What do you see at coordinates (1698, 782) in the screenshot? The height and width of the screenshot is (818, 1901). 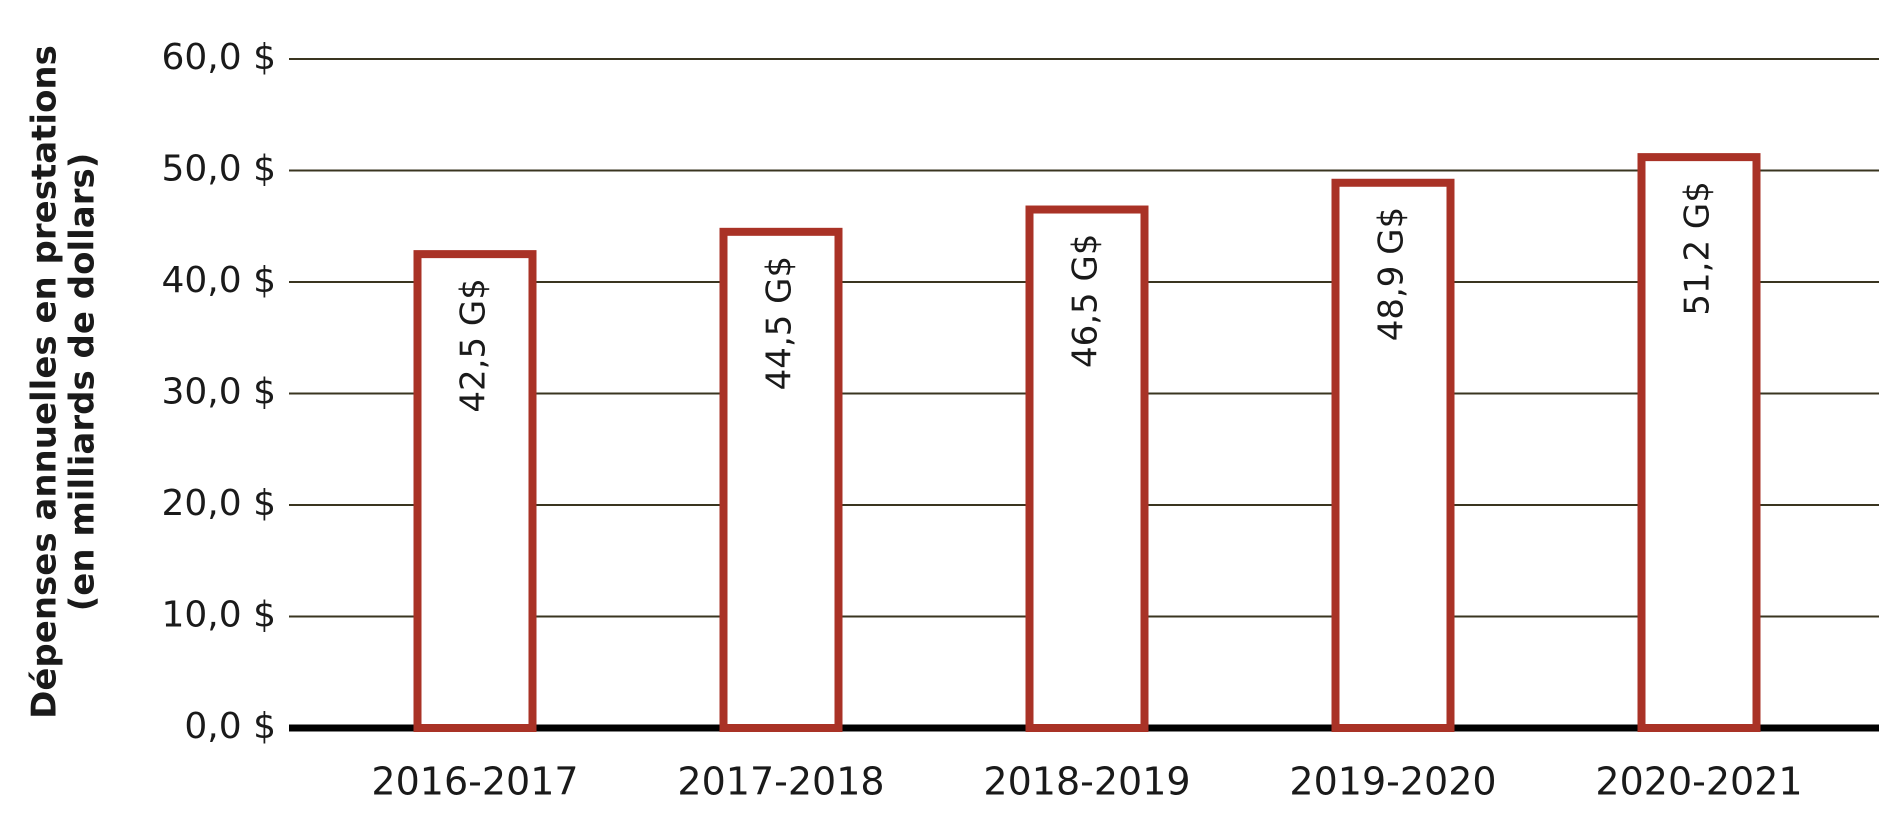 I see `x-tick-label: 2020-2021` at bounding box center [1698, 782].